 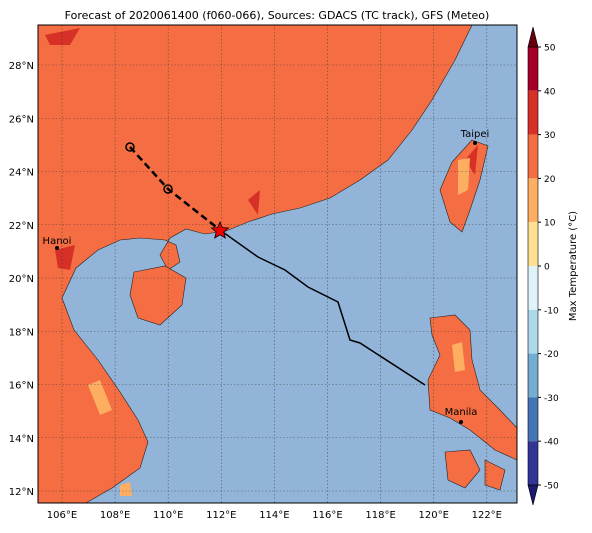 I want to click on city-label: Manila, so click(x=461, y=412).